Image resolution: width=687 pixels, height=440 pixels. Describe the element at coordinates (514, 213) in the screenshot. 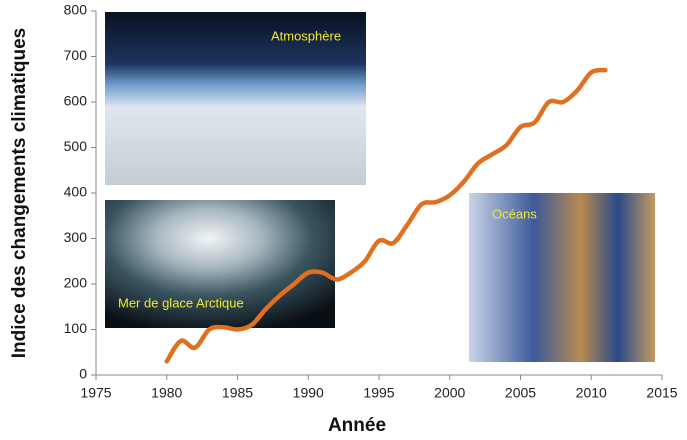

I see `annotation: Océans` at that location.